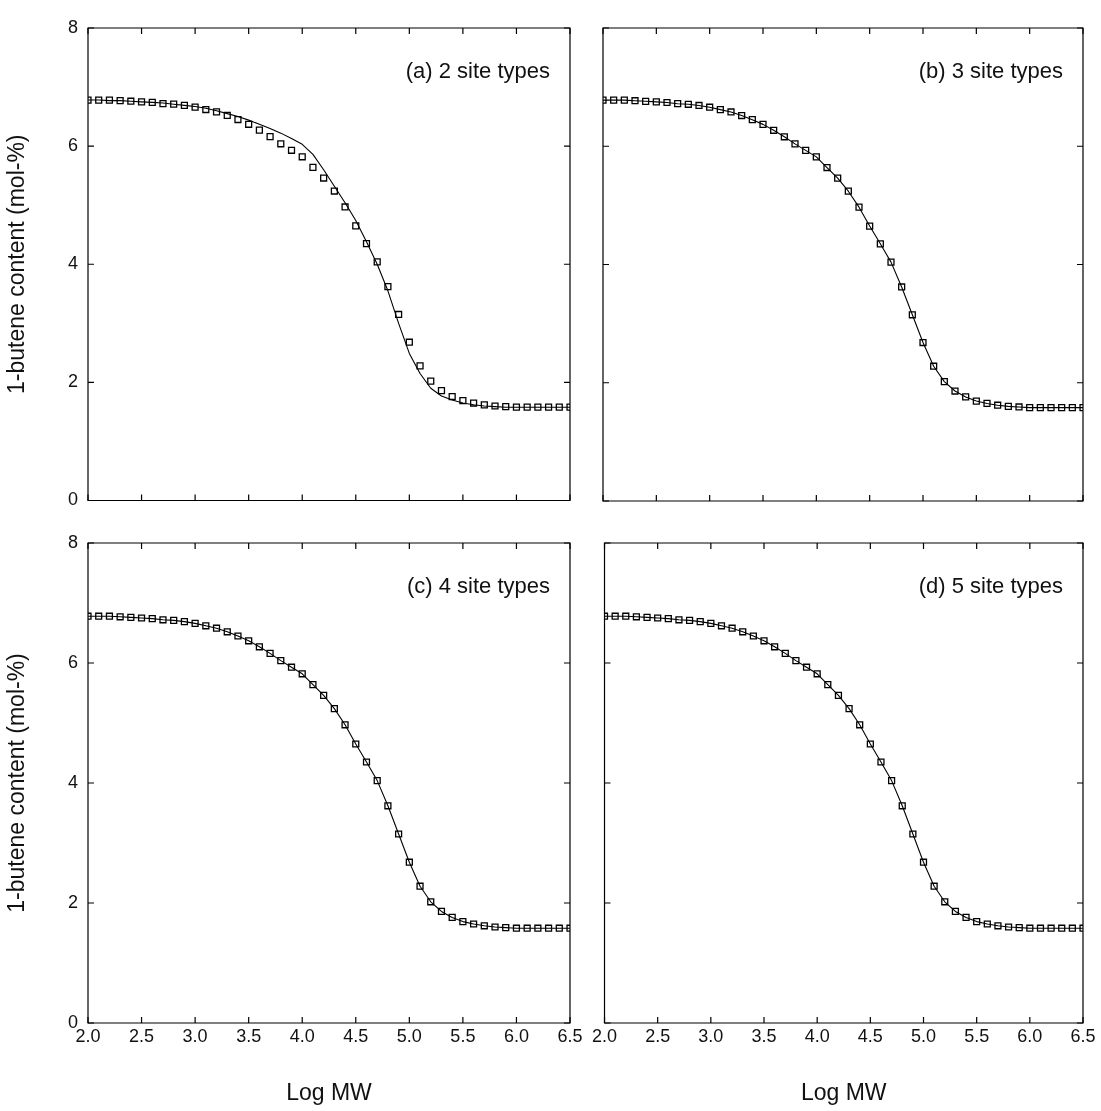  What do you see at coordinates (72, 499) in the screenshot?
I see `y-tick-label: 0` at bounding box center [72, 499].